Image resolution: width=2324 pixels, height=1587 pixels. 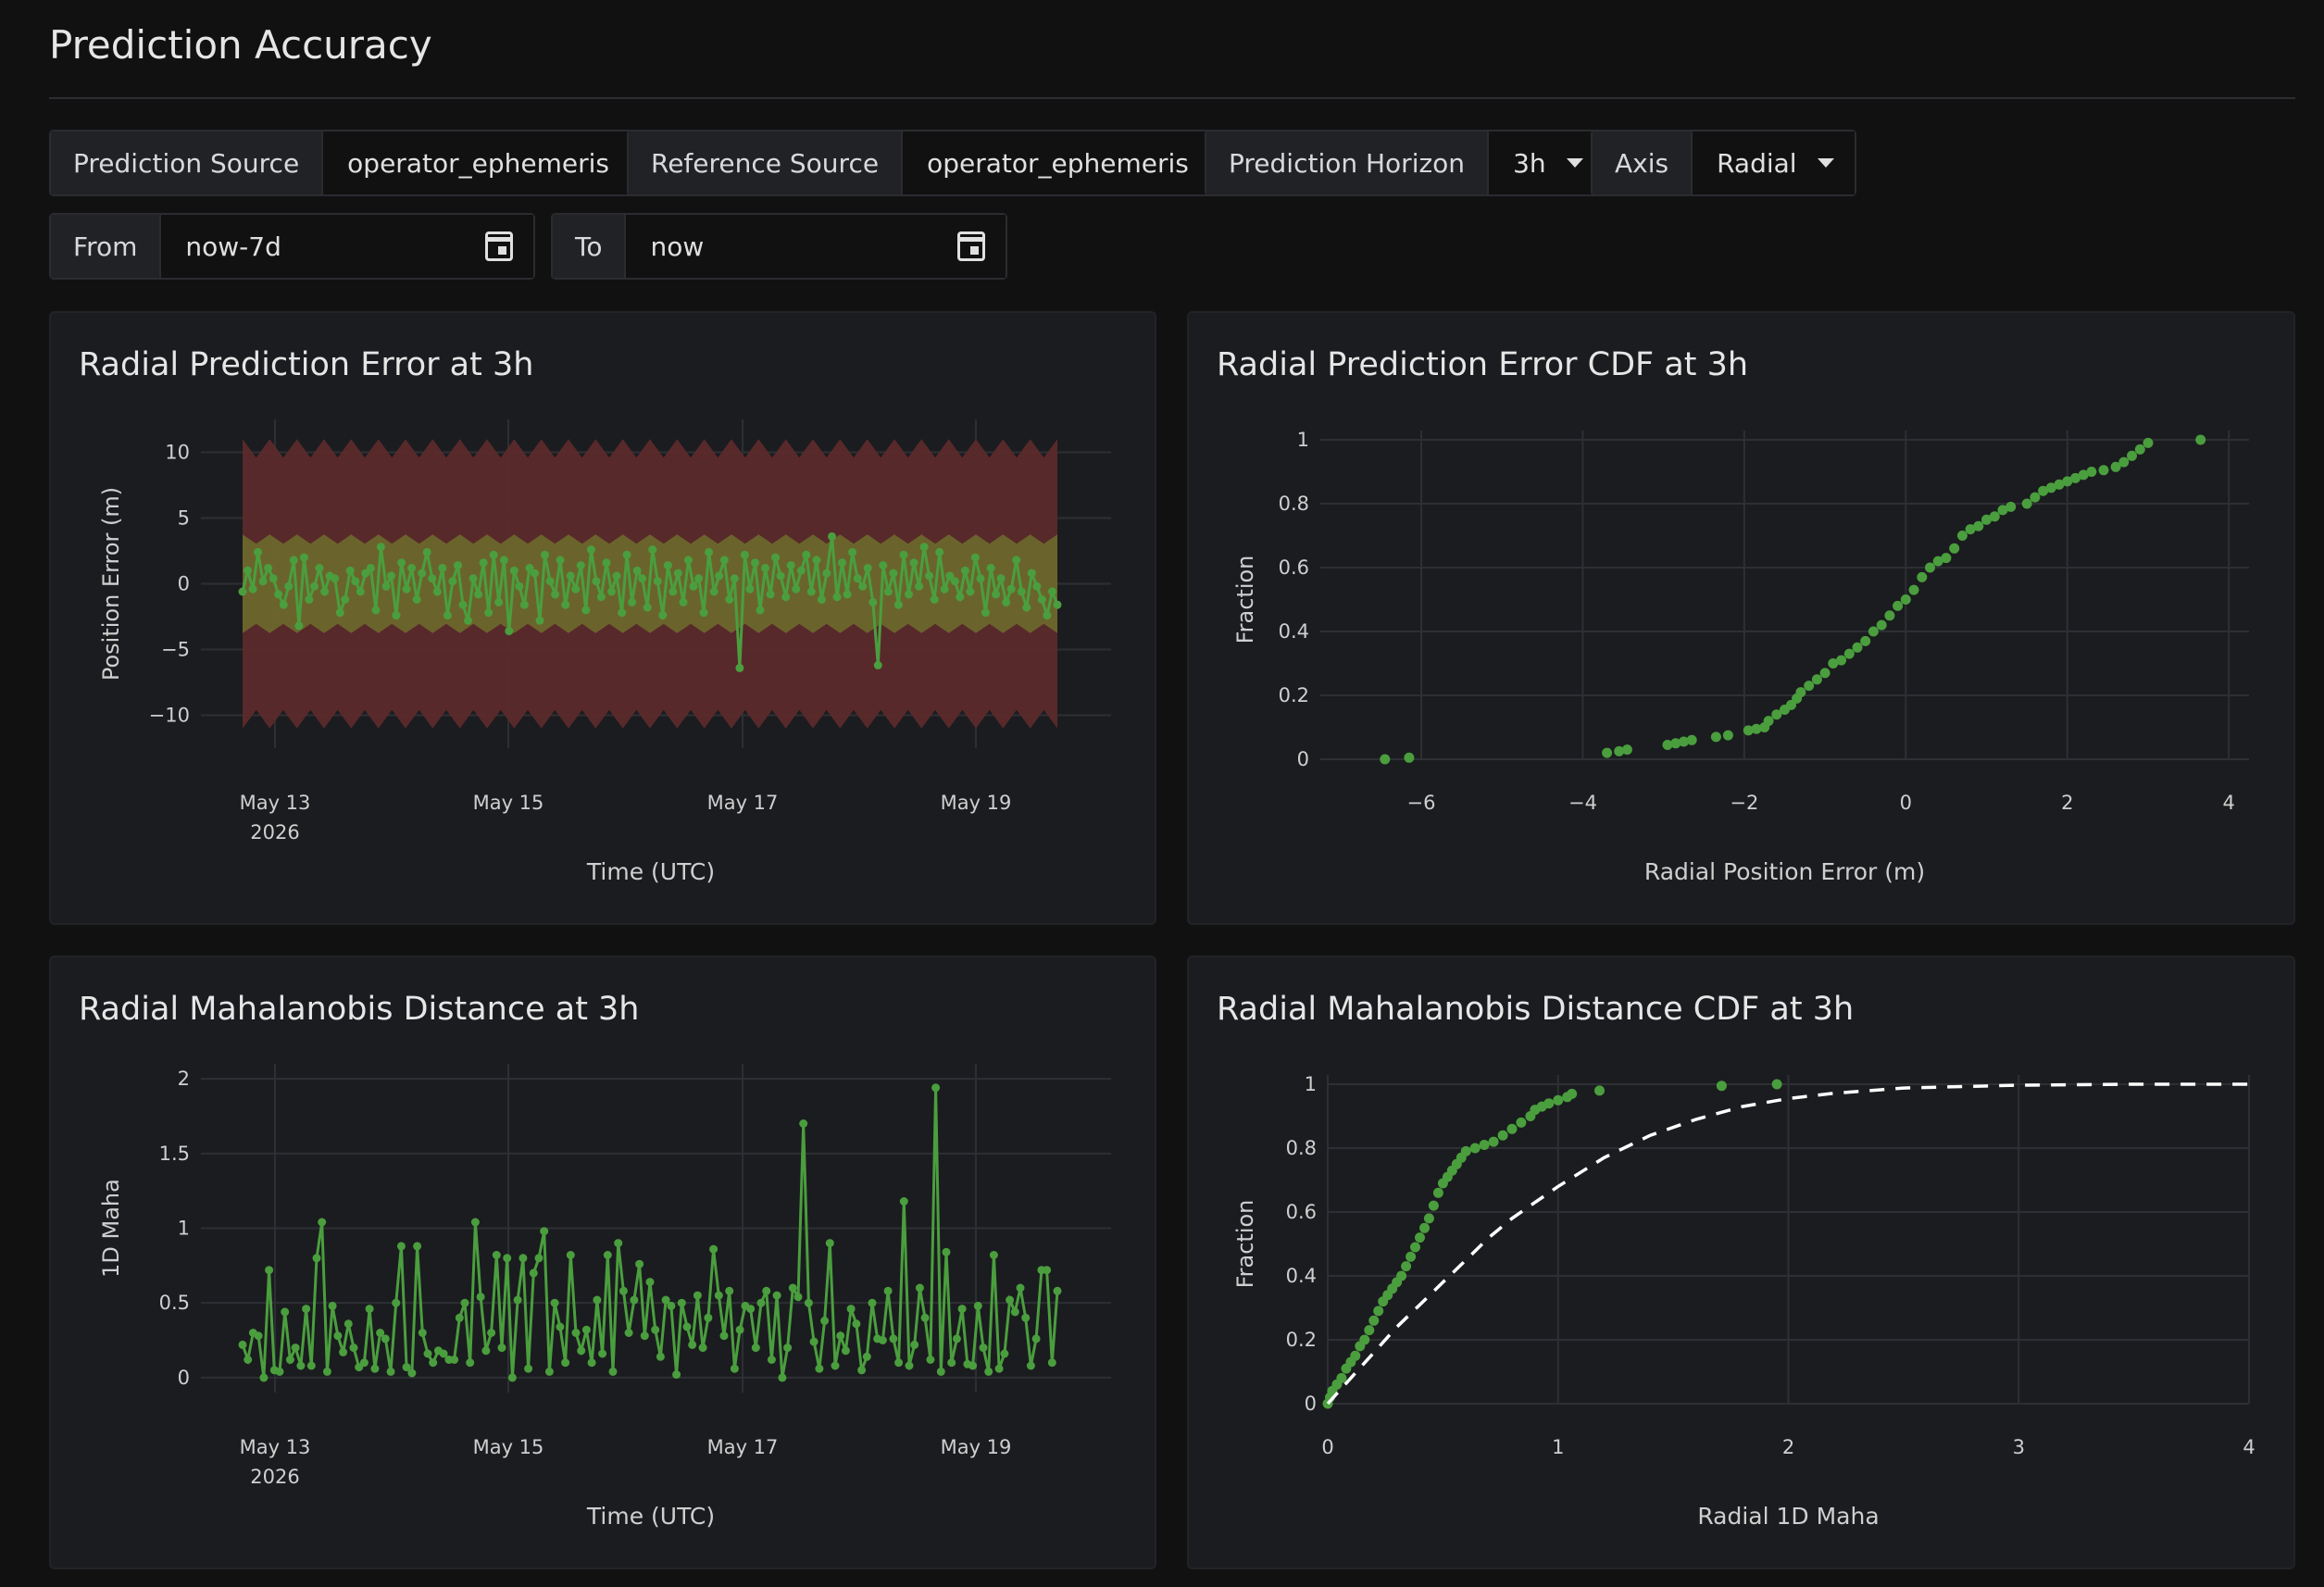 I want to click on prediction-source-dropdown: operator_ephemeris, so click(x=495, y=162).